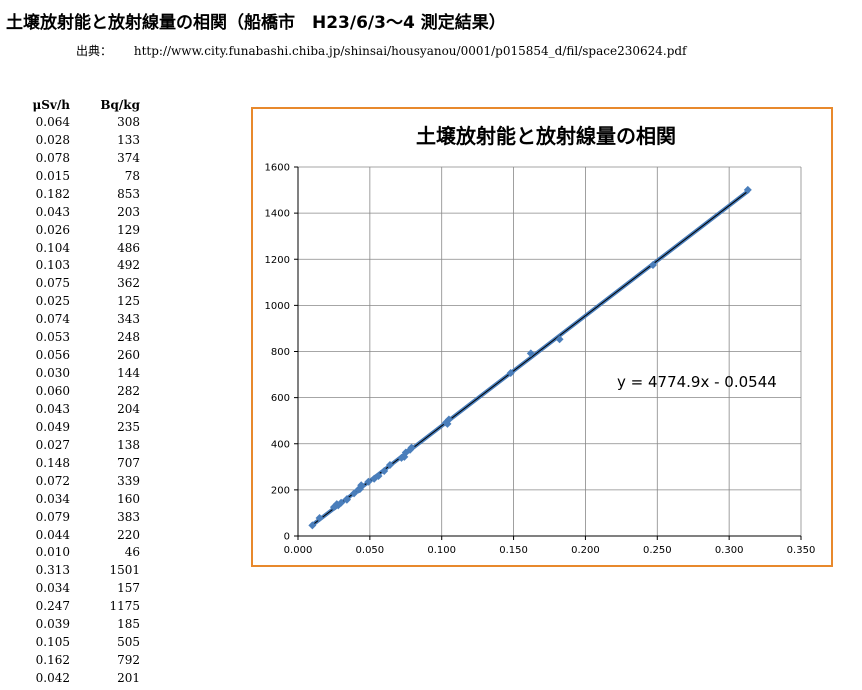 The height and width of the screenshot is (690, 862). What do you see at coordinates (729, 550) in the screenshot?
I see `x-tick-label: 0.300` at bounding box center [729, 550].